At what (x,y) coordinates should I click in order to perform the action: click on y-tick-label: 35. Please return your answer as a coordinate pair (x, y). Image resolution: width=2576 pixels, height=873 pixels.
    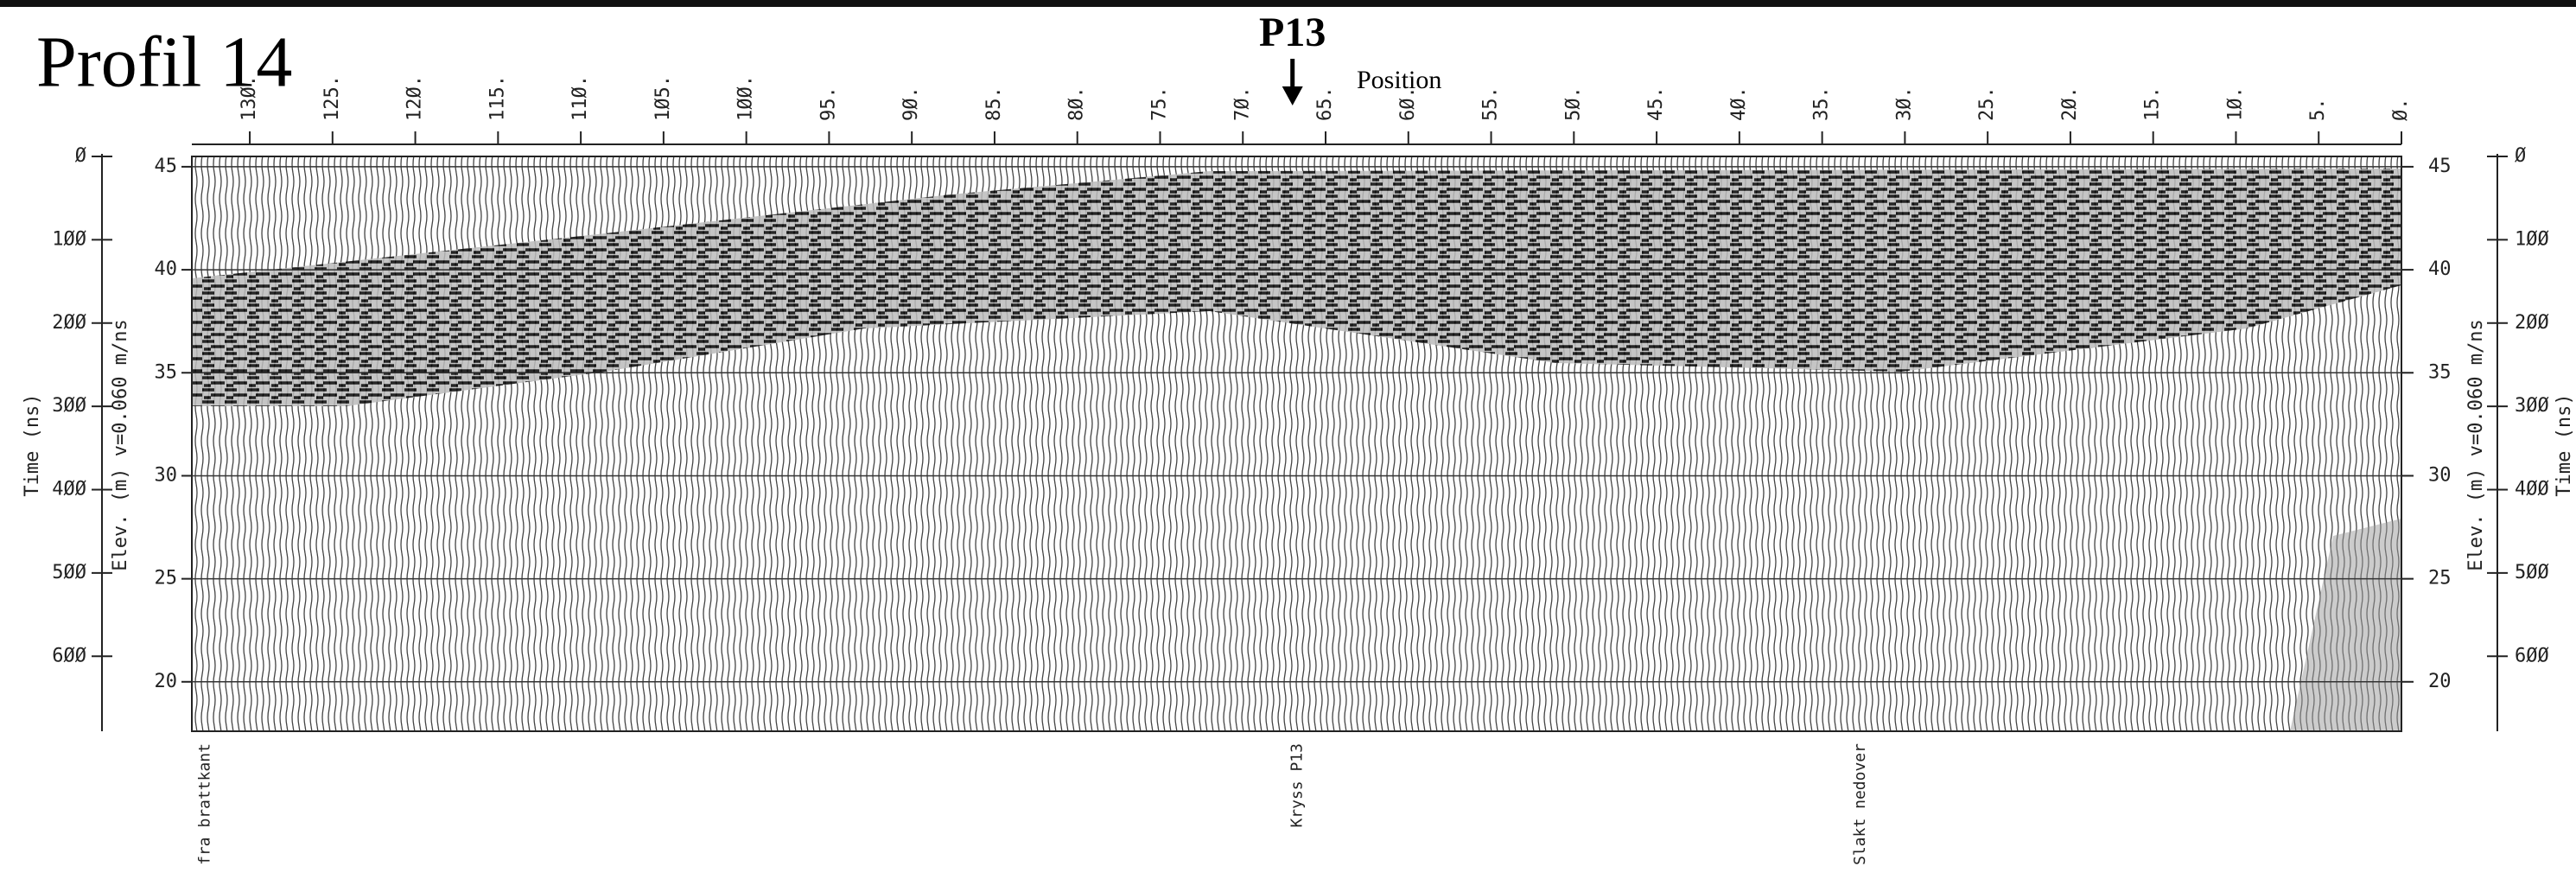
    Looking at the image, I should click on (166, 372).